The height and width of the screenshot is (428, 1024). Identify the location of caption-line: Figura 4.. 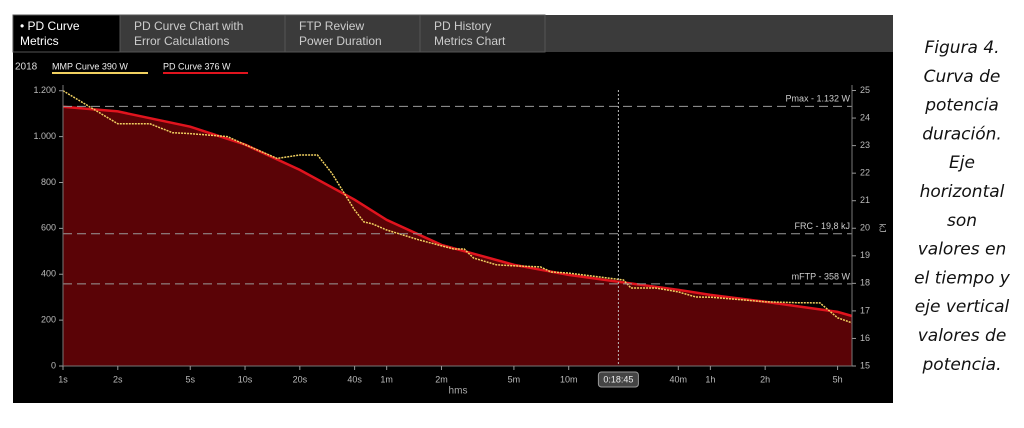
(961, 48).